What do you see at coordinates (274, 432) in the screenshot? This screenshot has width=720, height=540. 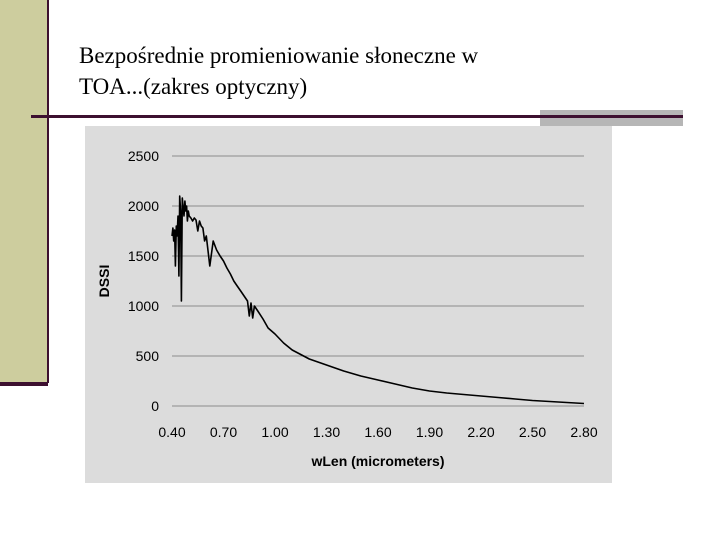 I see `x-tick-label: 1.00` at bounding box center [274, 432].